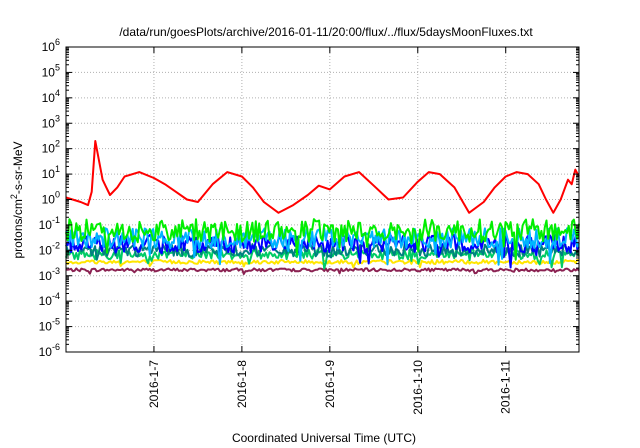 The height and width of the screenshot is (448, 640). I want to click on y-tick-label: 10⁴, so click(51, 96).